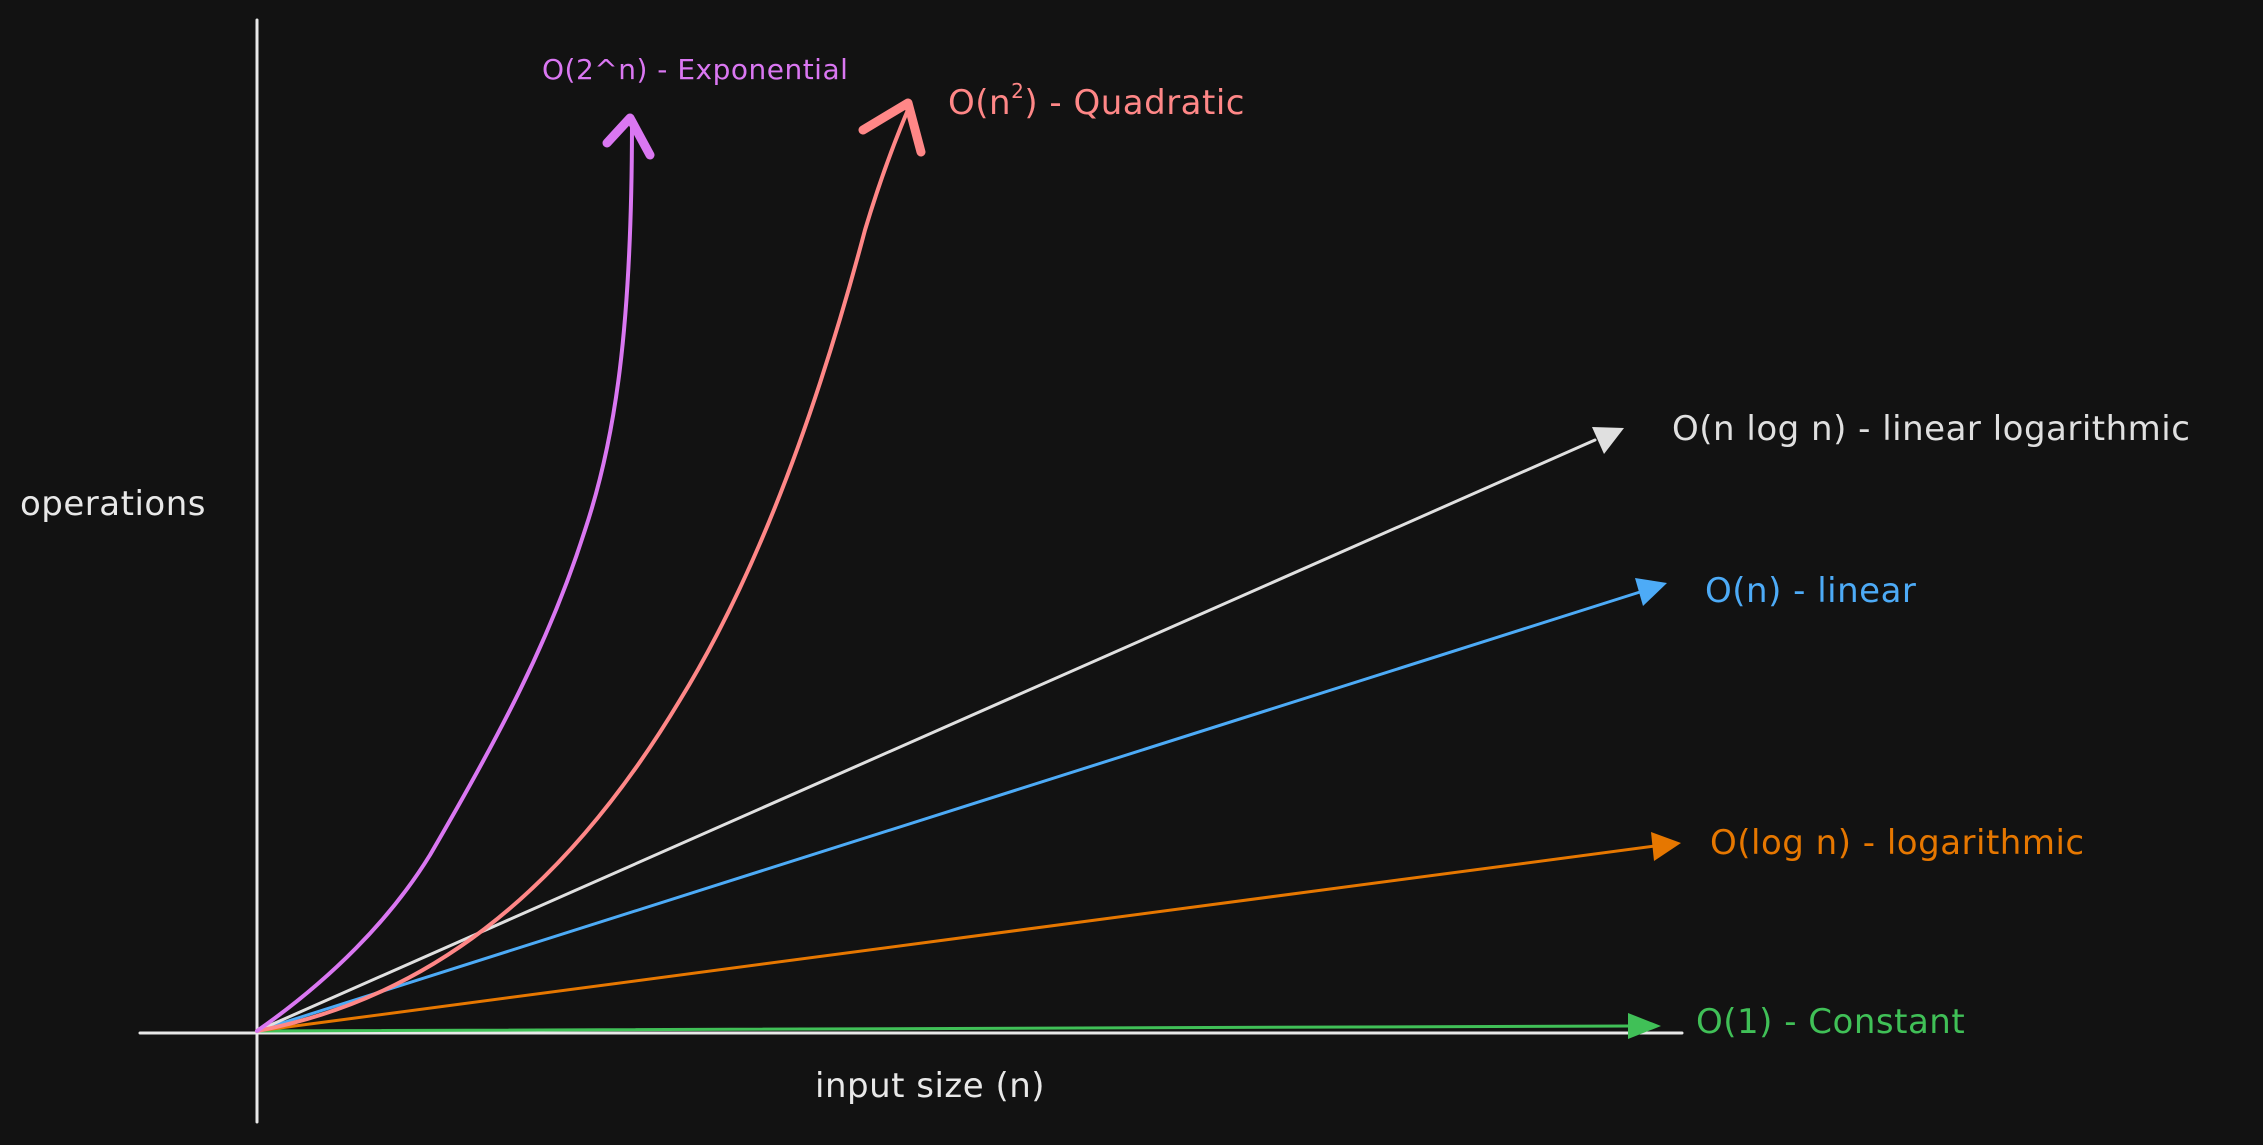  I want to click on x-axis-label: input size (n), so click(930, 1086).